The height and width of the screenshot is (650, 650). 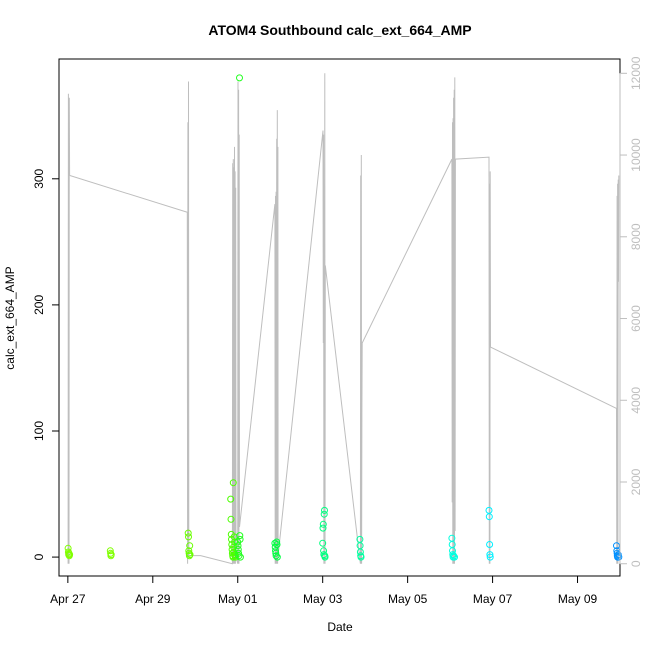 I want to click on x-tick-label: Apr 29, so click(x=153, y=599).